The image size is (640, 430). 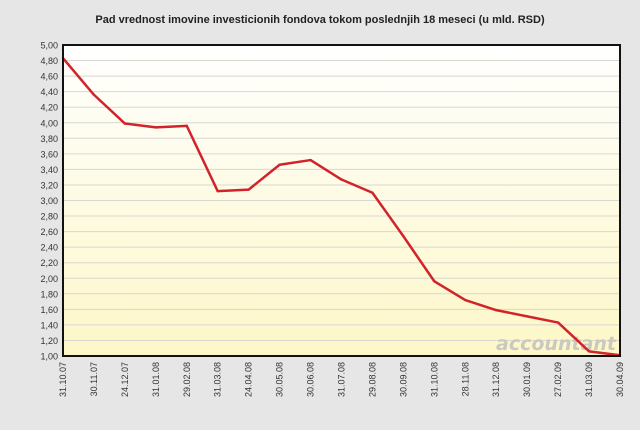 What do you see at coordinates (589, 379) in the screenshot?
I see `x-tick-label: 31.03.09` at bounding box center [589, 379].